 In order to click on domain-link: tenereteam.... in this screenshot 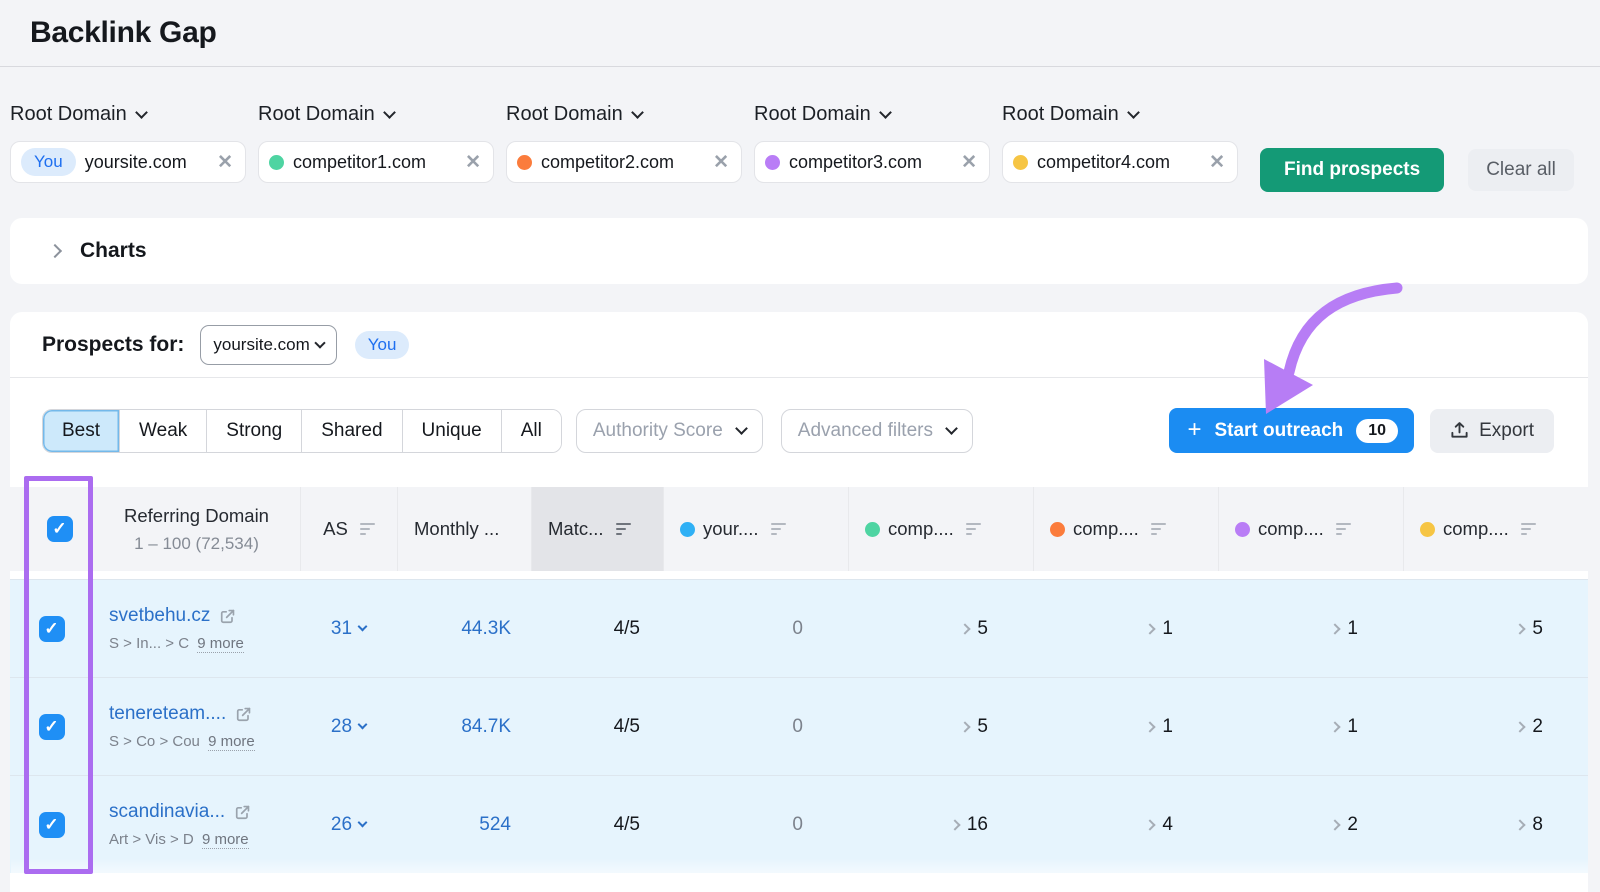, I will do `click(168, 713)`.